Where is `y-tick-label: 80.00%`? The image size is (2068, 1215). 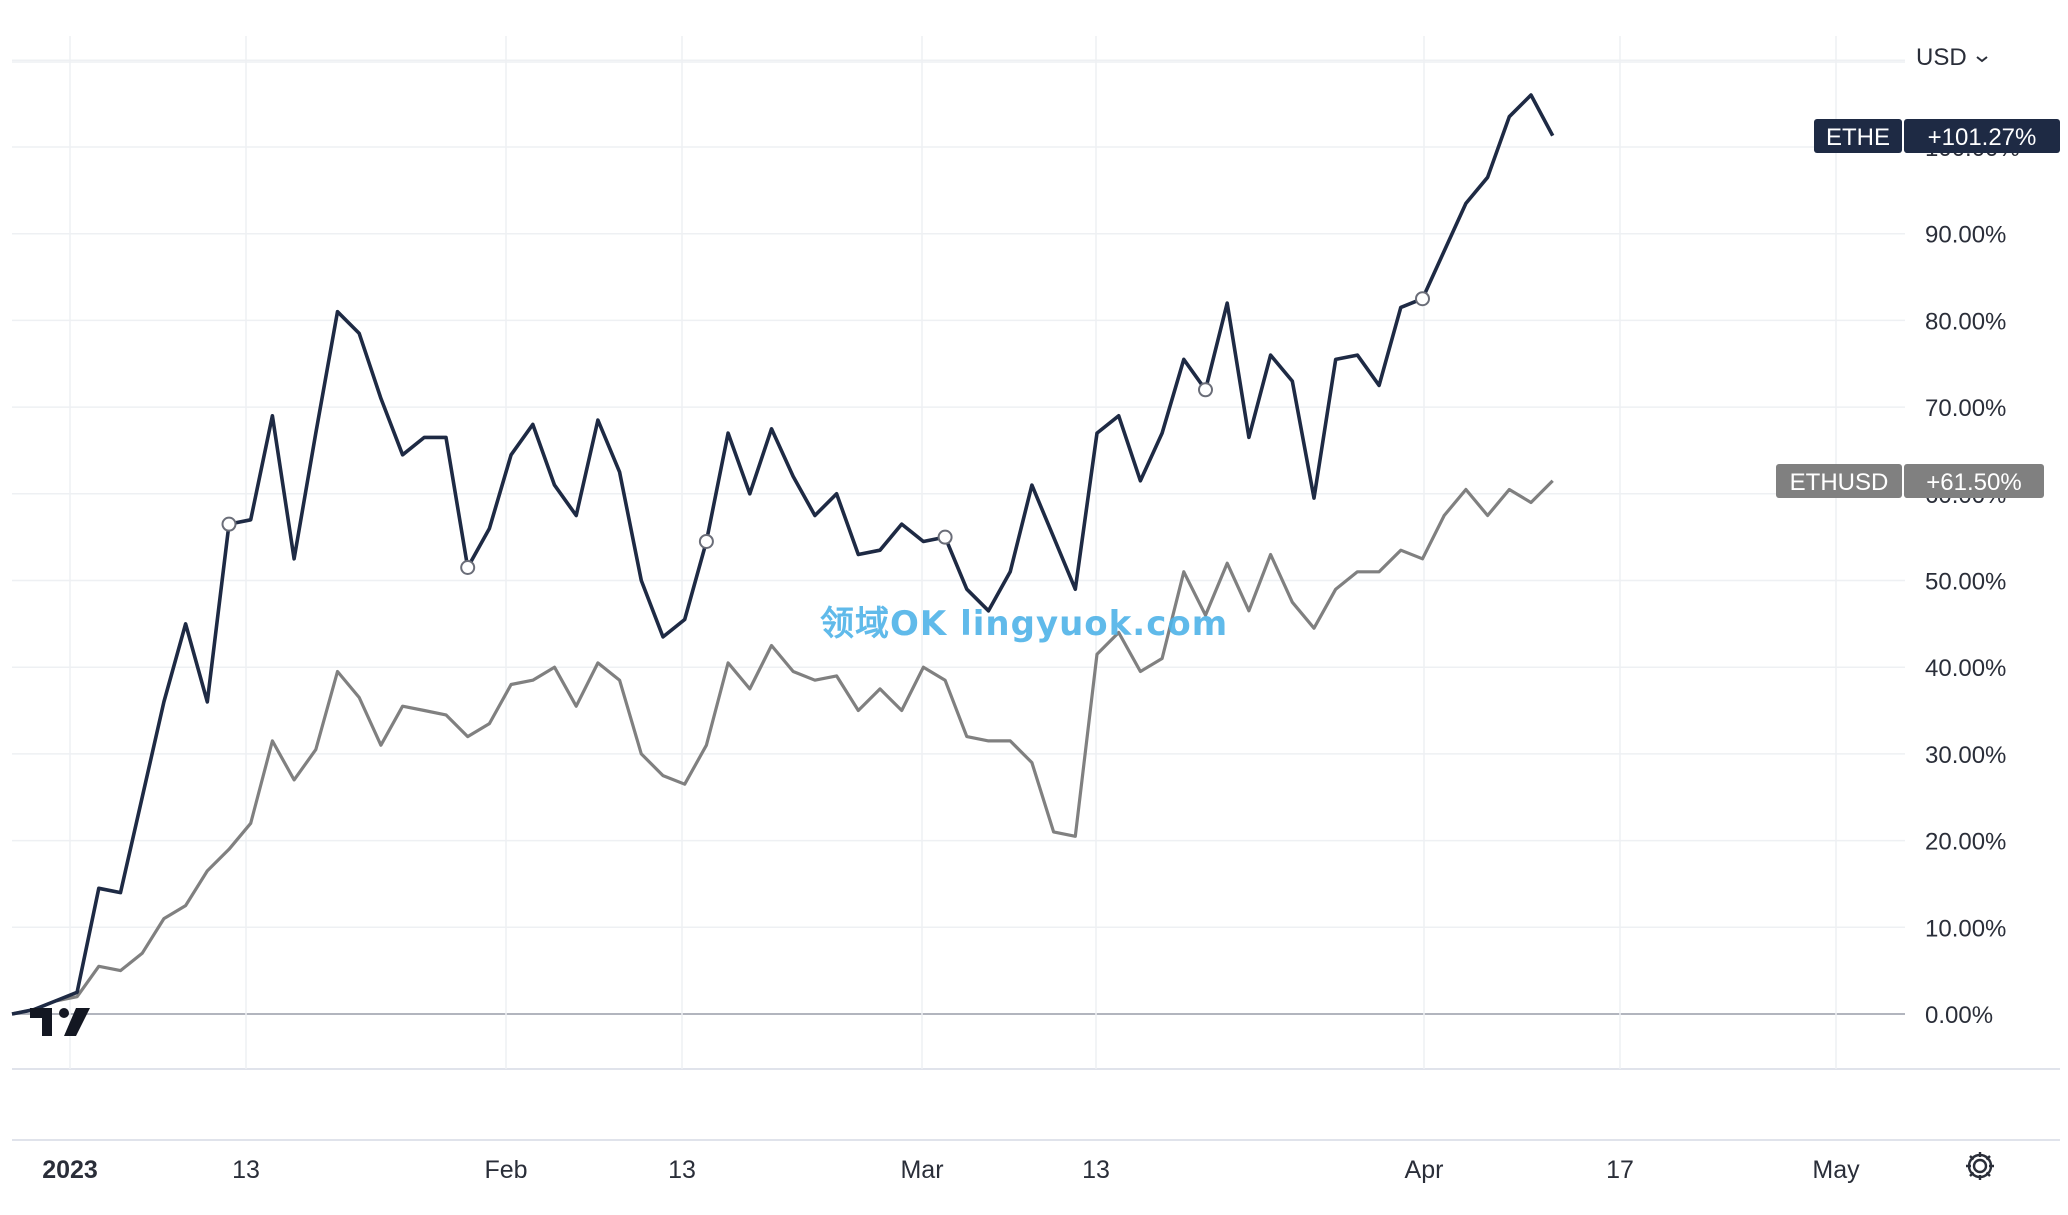 y-tick-label: 80.00% is located at coordinates (1965, 321).